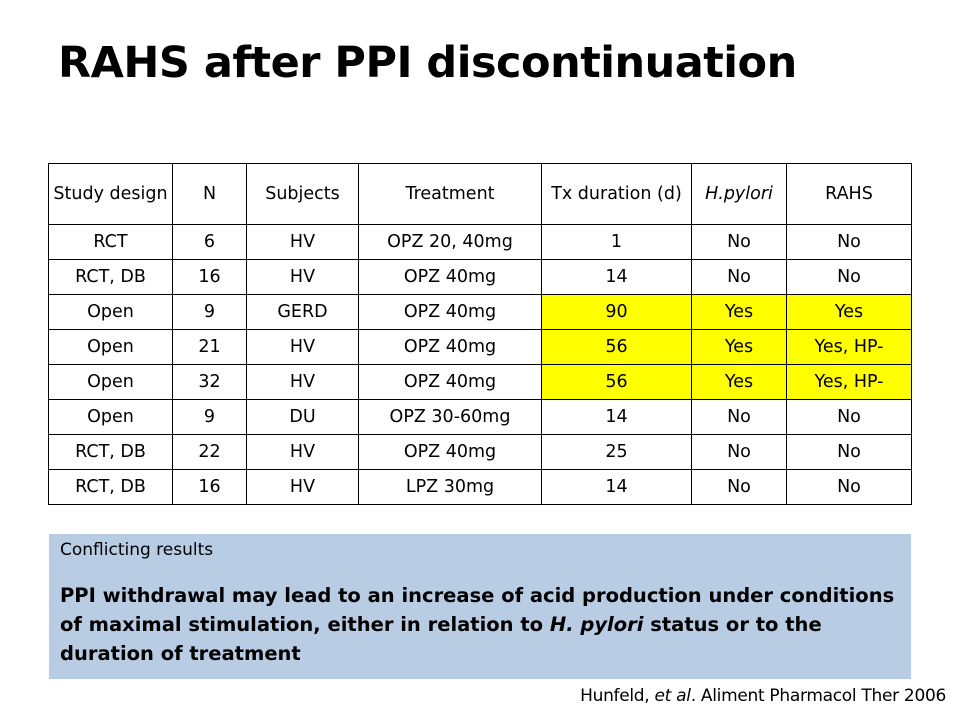  I want to click on cell-tx-duration-highlighted: 90, so click(616, 312).